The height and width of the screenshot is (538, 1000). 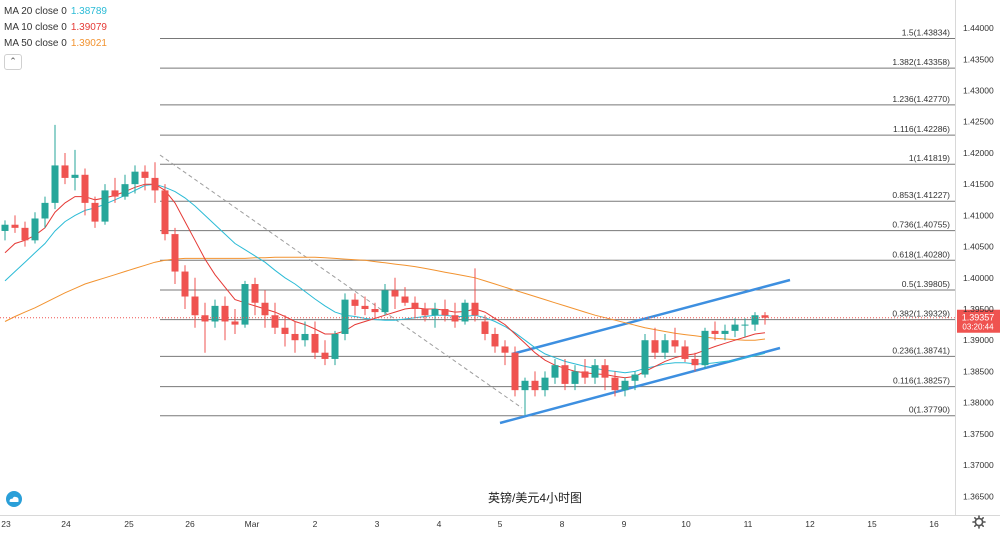 What do you see at coordinates (921, 381) in the screenshot?
I see `fib-level-label: 0.116(1.38257)` at bounding box center [921, 381].